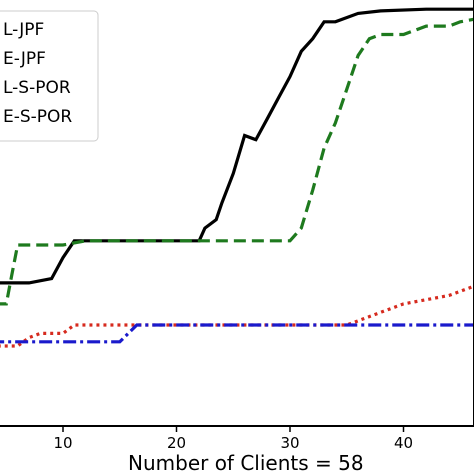 The width and height of the screenshot is (474, 474). I want to click on legend-entry-l-jpf: L-JPF, so click(23, 30).